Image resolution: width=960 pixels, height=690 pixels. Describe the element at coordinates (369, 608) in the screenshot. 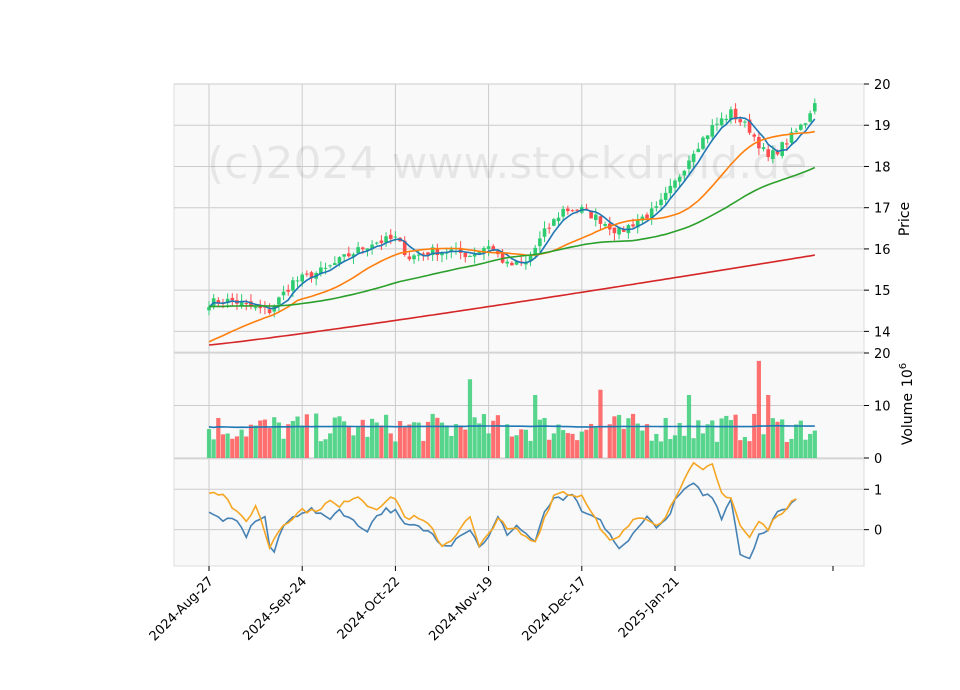

I see `x-tick-label: 2024-Oct-22` at that location.